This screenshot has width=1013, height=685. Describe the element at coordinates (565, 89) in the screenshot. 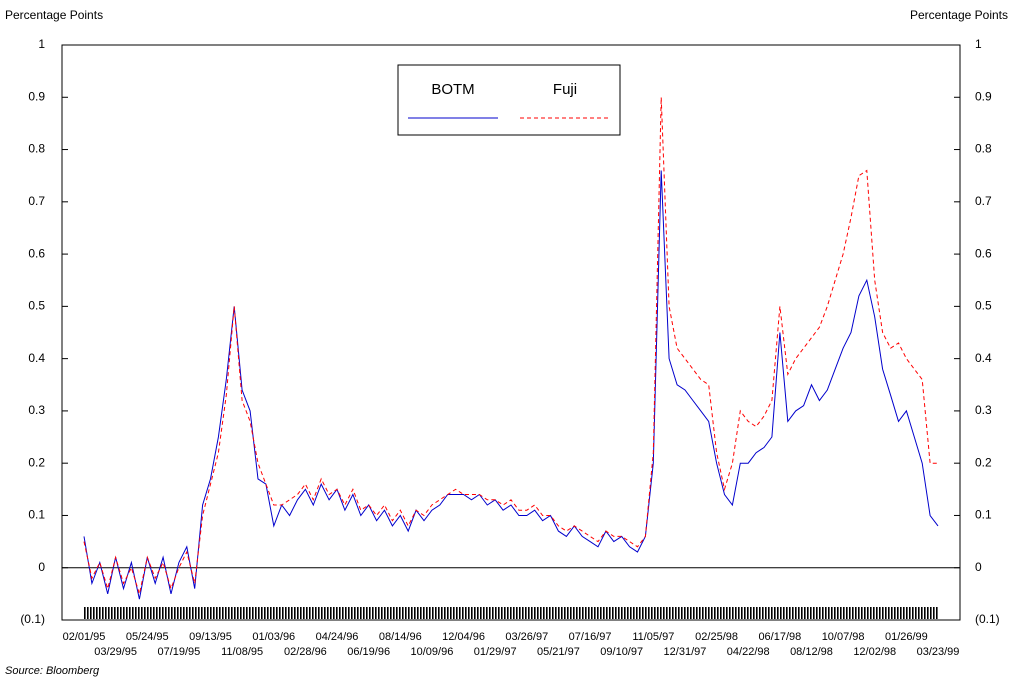

I see `legend-label: Fuji` at that location.